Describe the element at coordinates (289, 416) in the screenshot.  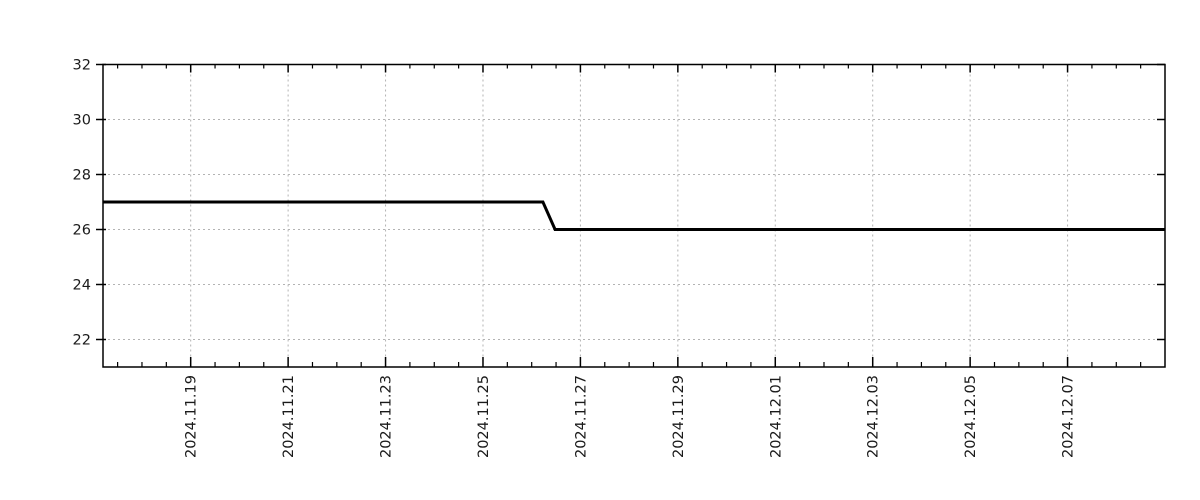
I see `x-tick-label: 2024.11.21` at that location.